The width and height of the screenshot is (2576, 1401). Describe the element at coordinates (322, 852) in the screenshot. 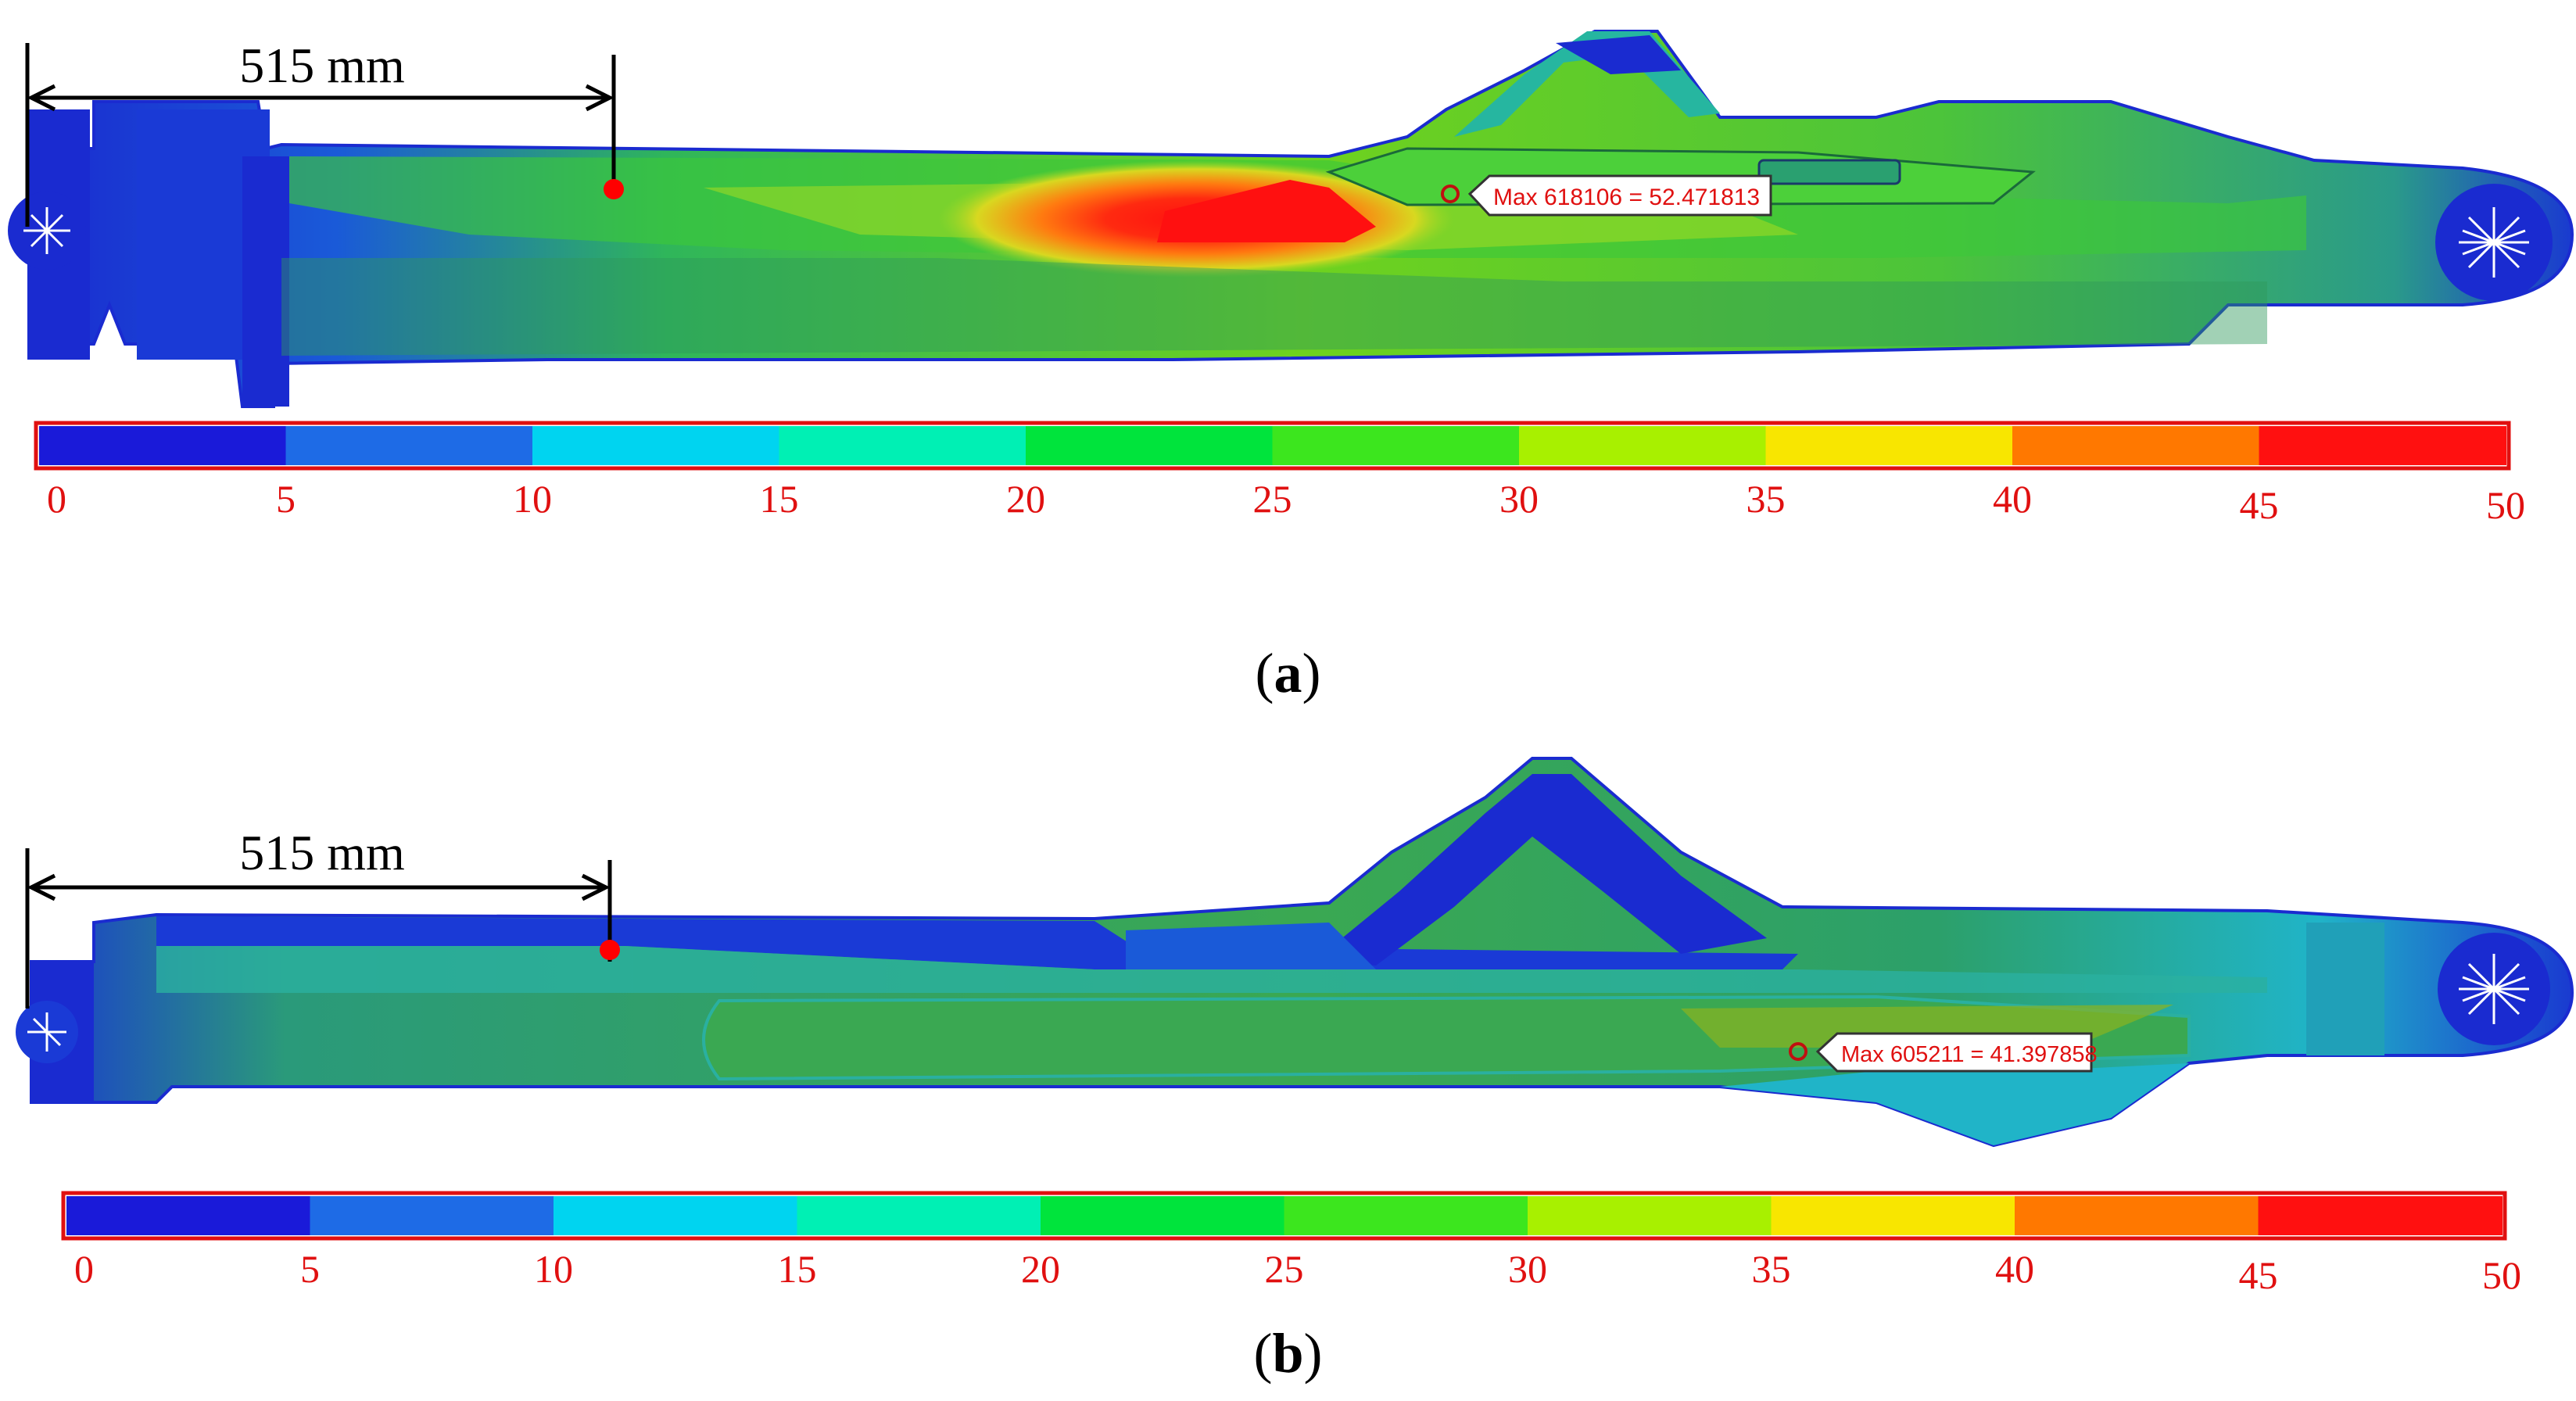

I see `dimension-label-b: 515 mm` at that location.